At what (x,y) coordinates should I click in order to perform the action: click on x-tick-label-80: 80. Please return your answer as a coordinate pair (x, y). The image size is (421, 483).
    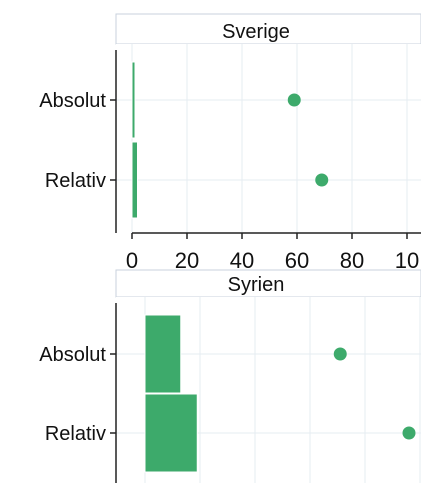
    Looking at the image, I should click on (352, 260).